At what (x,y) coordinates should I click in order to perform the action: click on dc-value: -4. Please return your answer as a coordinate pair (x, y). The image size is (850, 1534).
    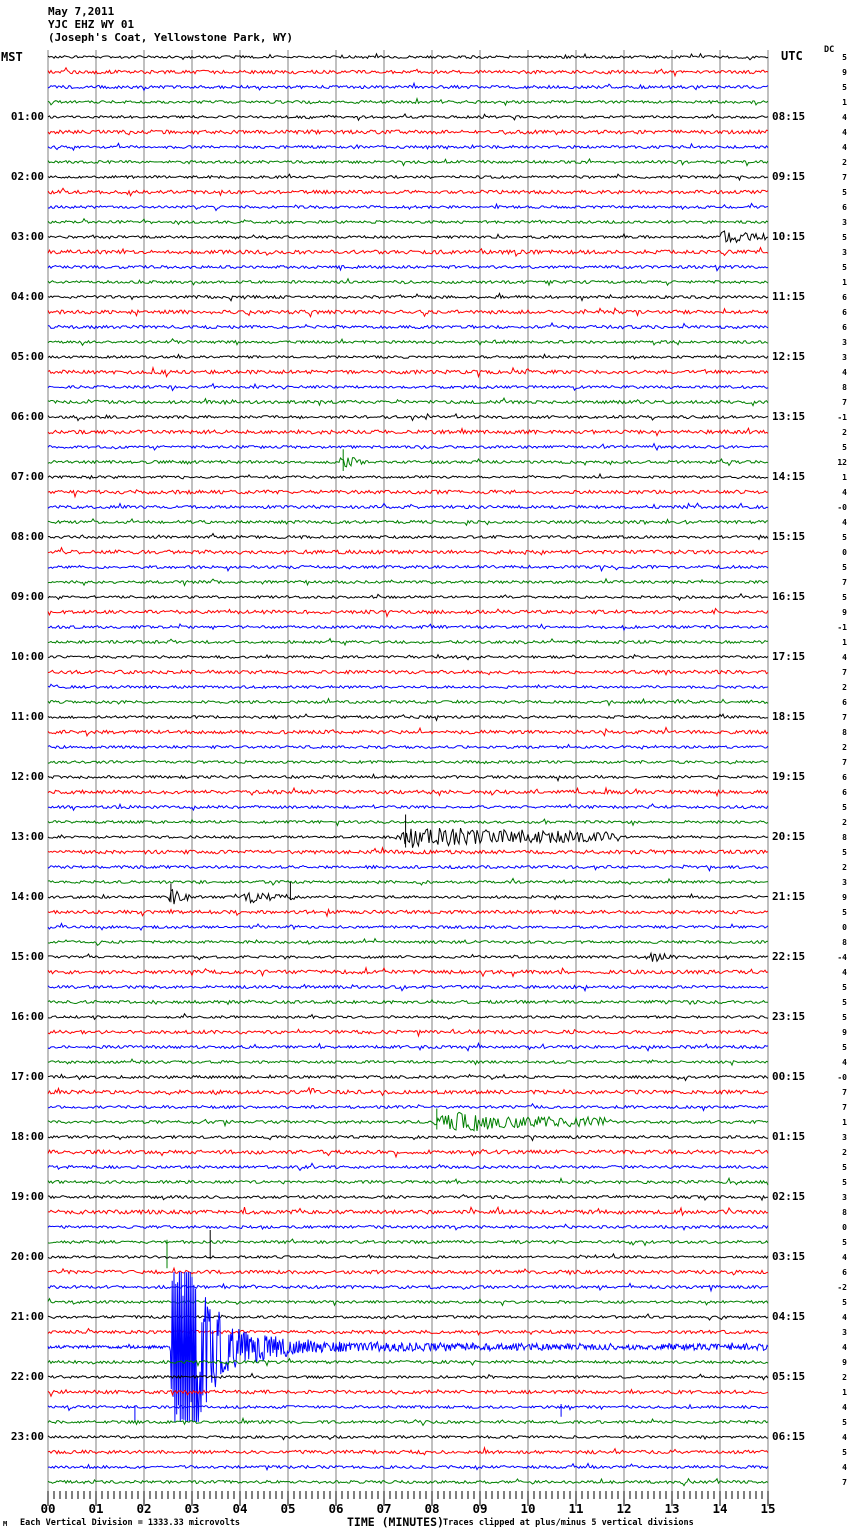
    Looking at the image, I should click on (842, 957).